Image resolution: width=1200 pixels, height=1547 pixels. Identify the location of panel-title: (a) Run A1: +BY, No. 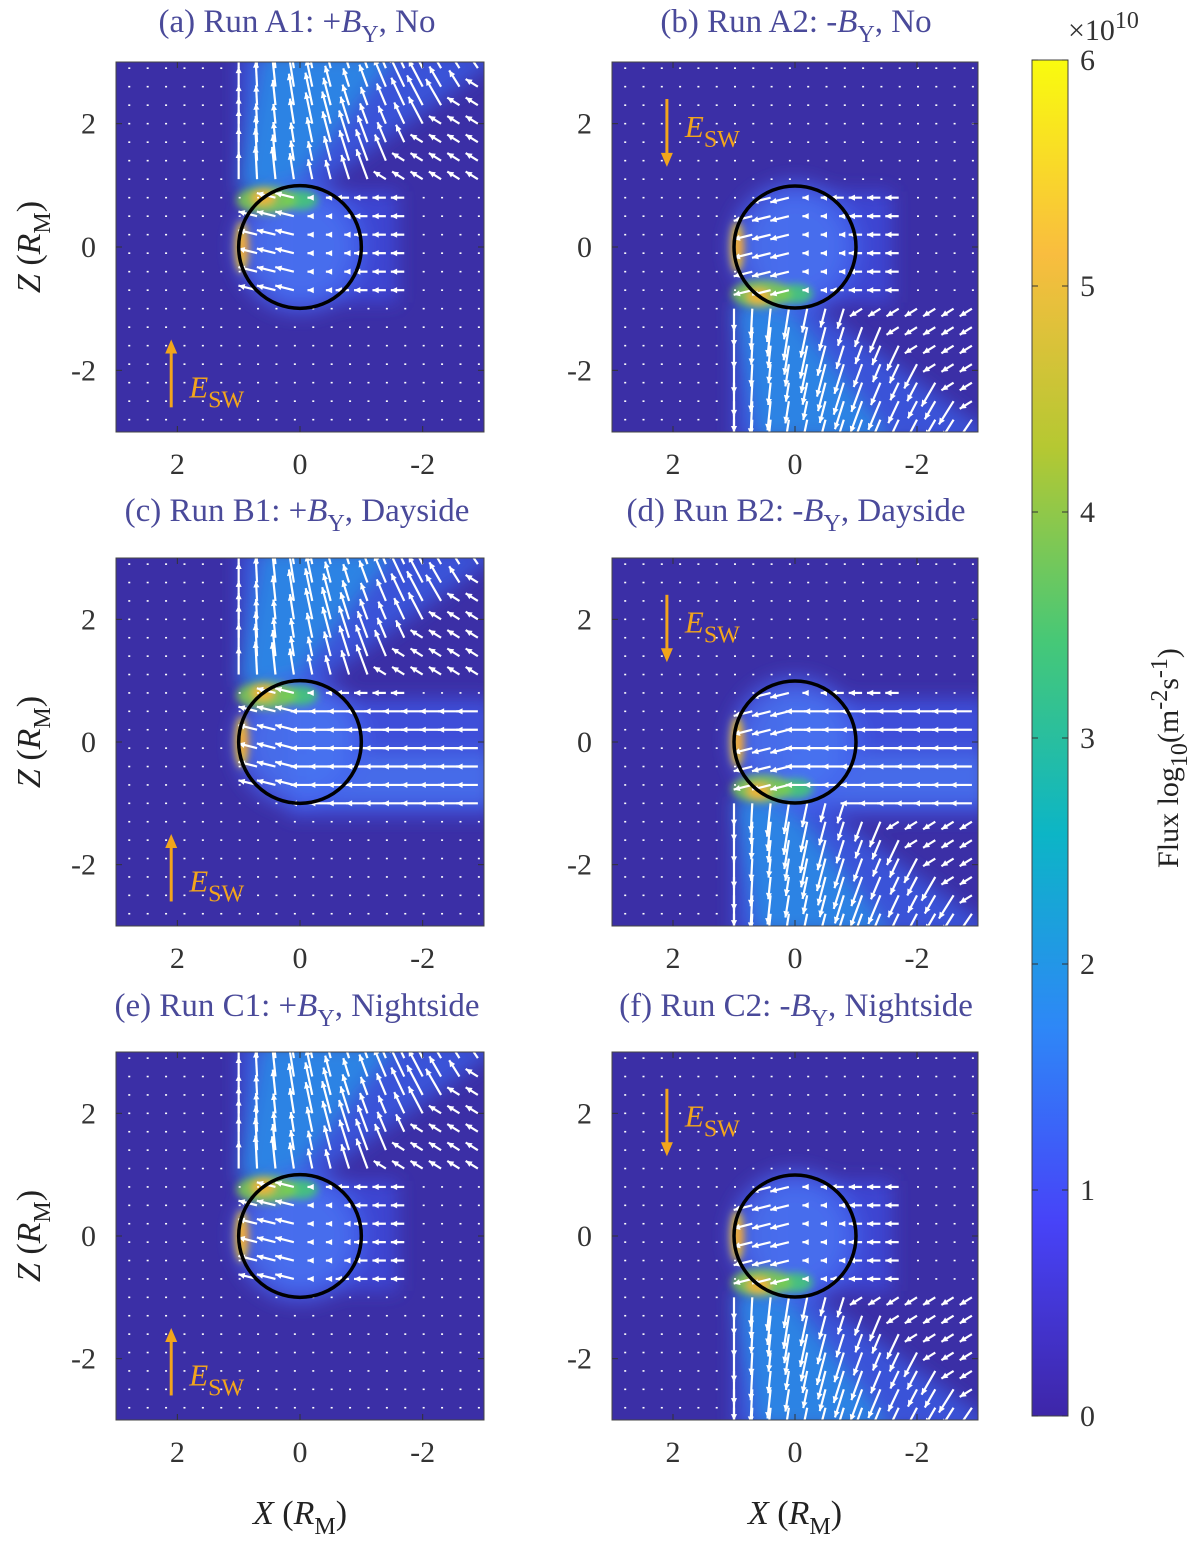
(296, 26).